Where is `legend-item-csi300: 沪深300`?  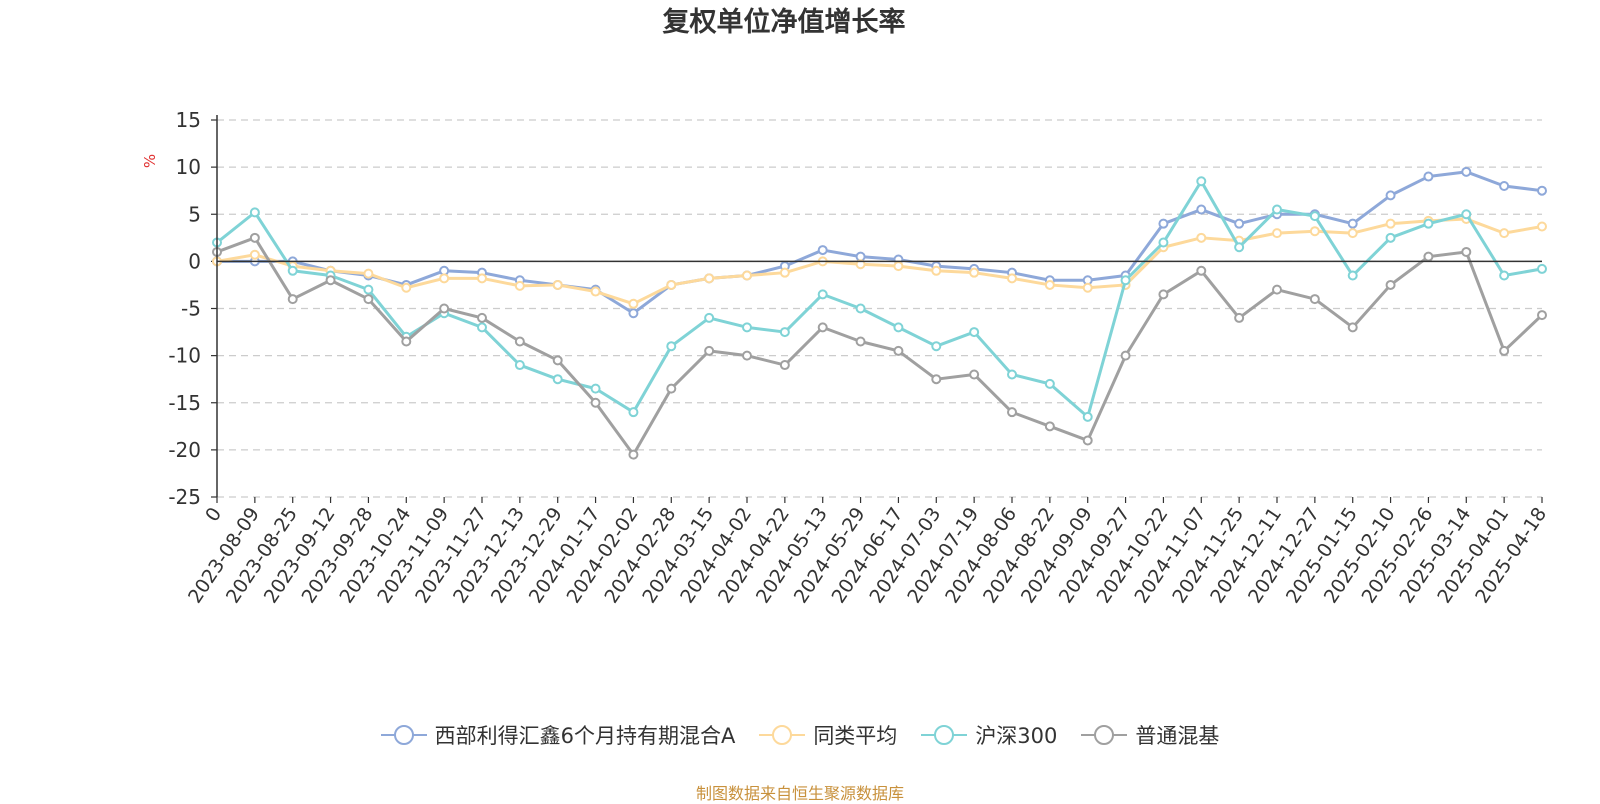
legend-item-csi300: 沪深300 is located at coordinates (989, 735).